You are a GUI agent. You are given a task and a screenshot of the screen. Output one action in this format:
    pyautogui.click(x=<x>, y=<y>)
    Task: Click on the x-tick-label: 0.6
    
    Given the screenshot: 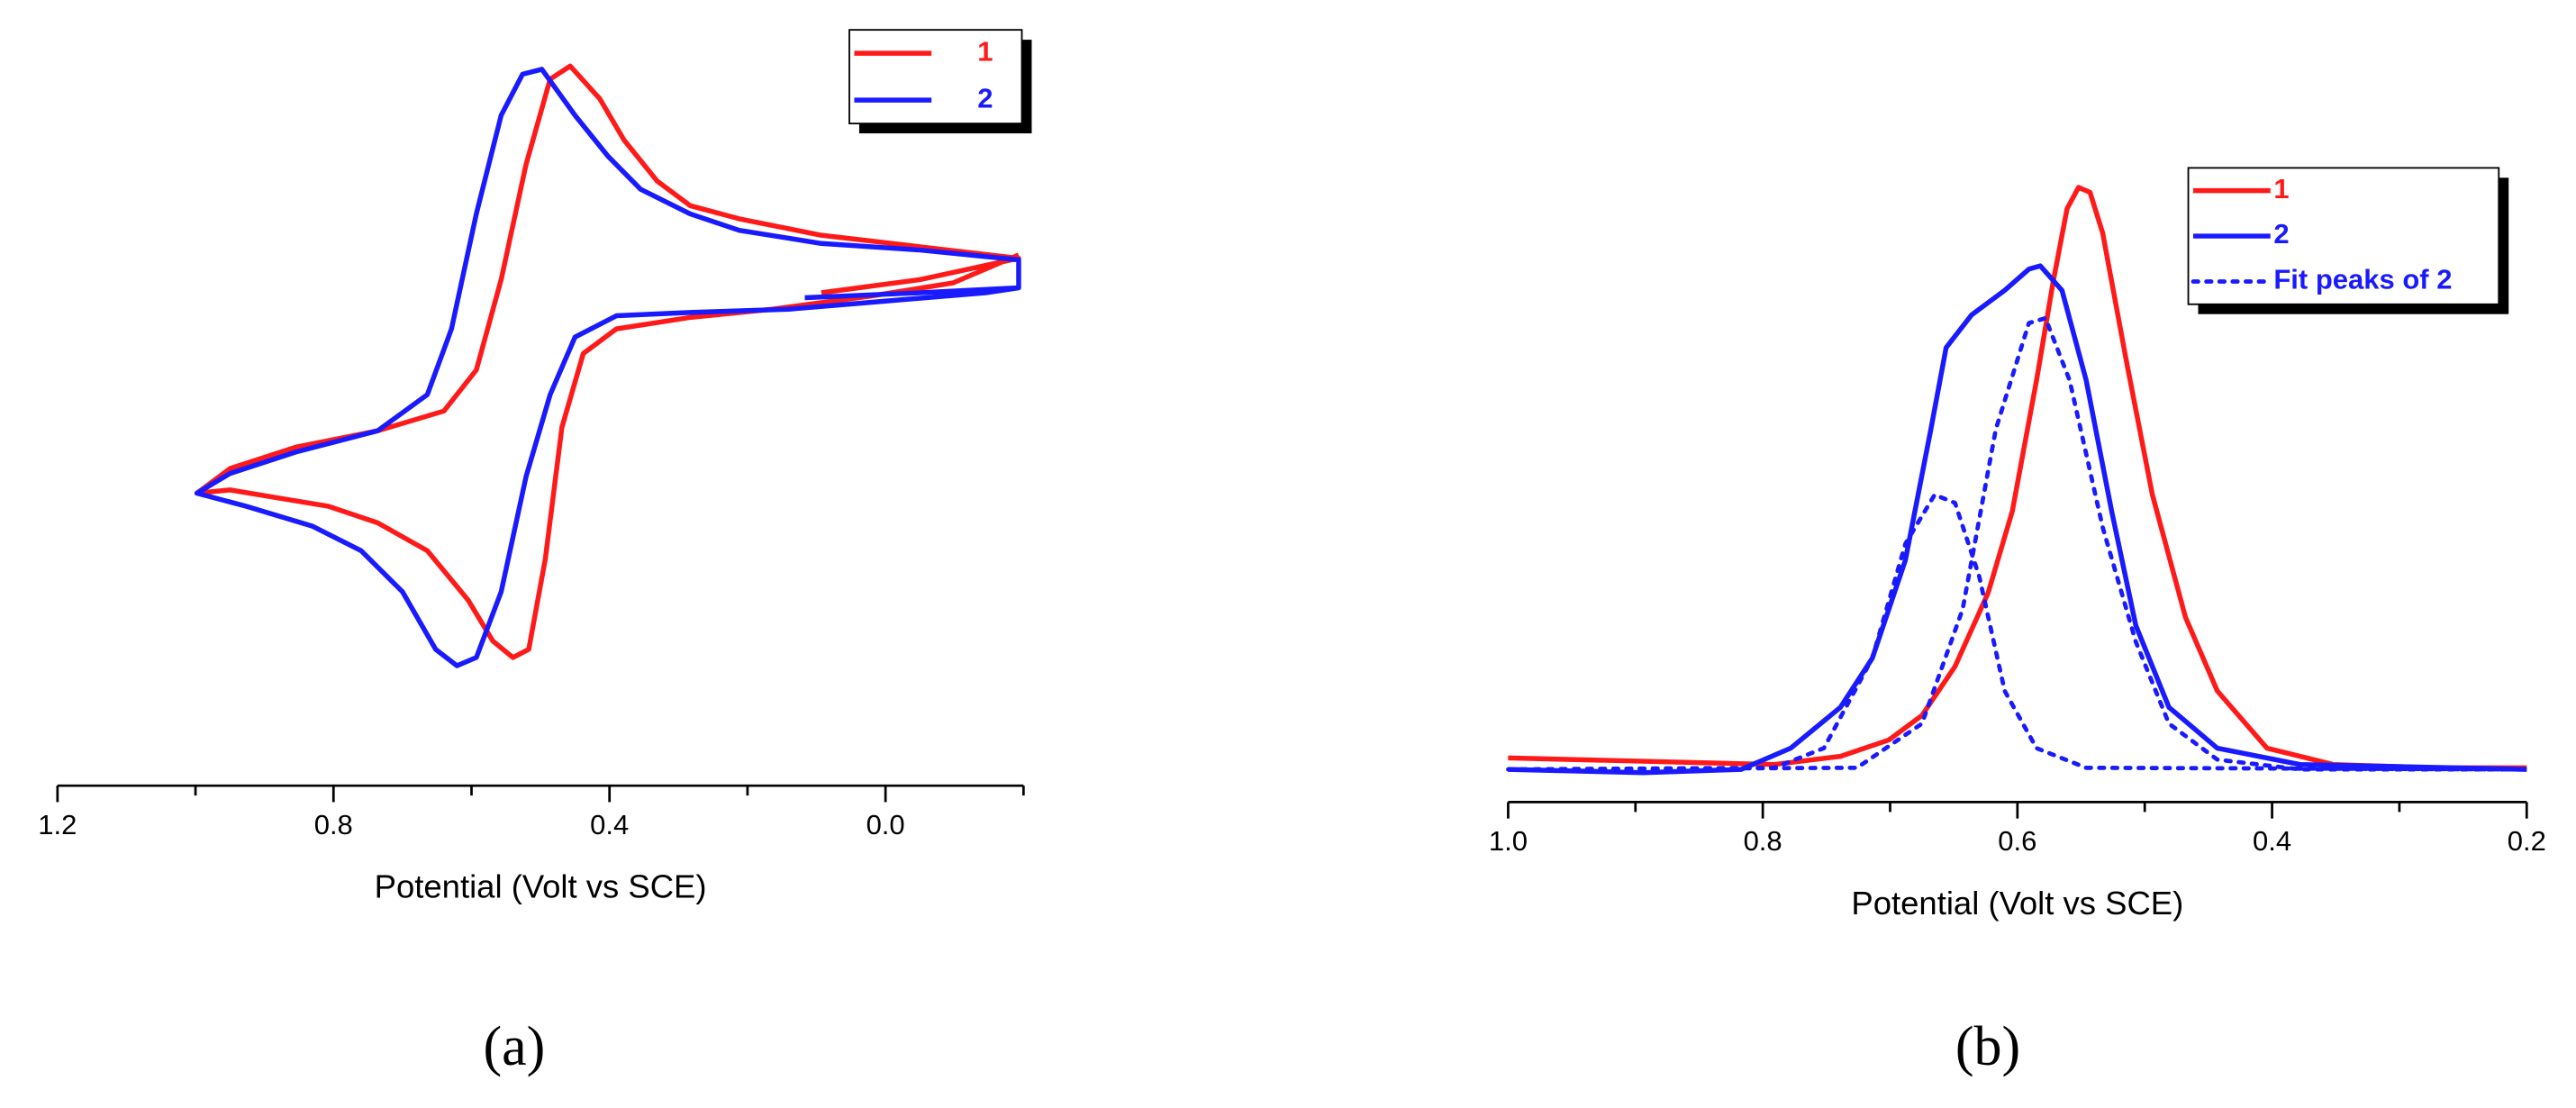 What is the action you would take?
    pyautogui.click(x=2017, y=841)
    